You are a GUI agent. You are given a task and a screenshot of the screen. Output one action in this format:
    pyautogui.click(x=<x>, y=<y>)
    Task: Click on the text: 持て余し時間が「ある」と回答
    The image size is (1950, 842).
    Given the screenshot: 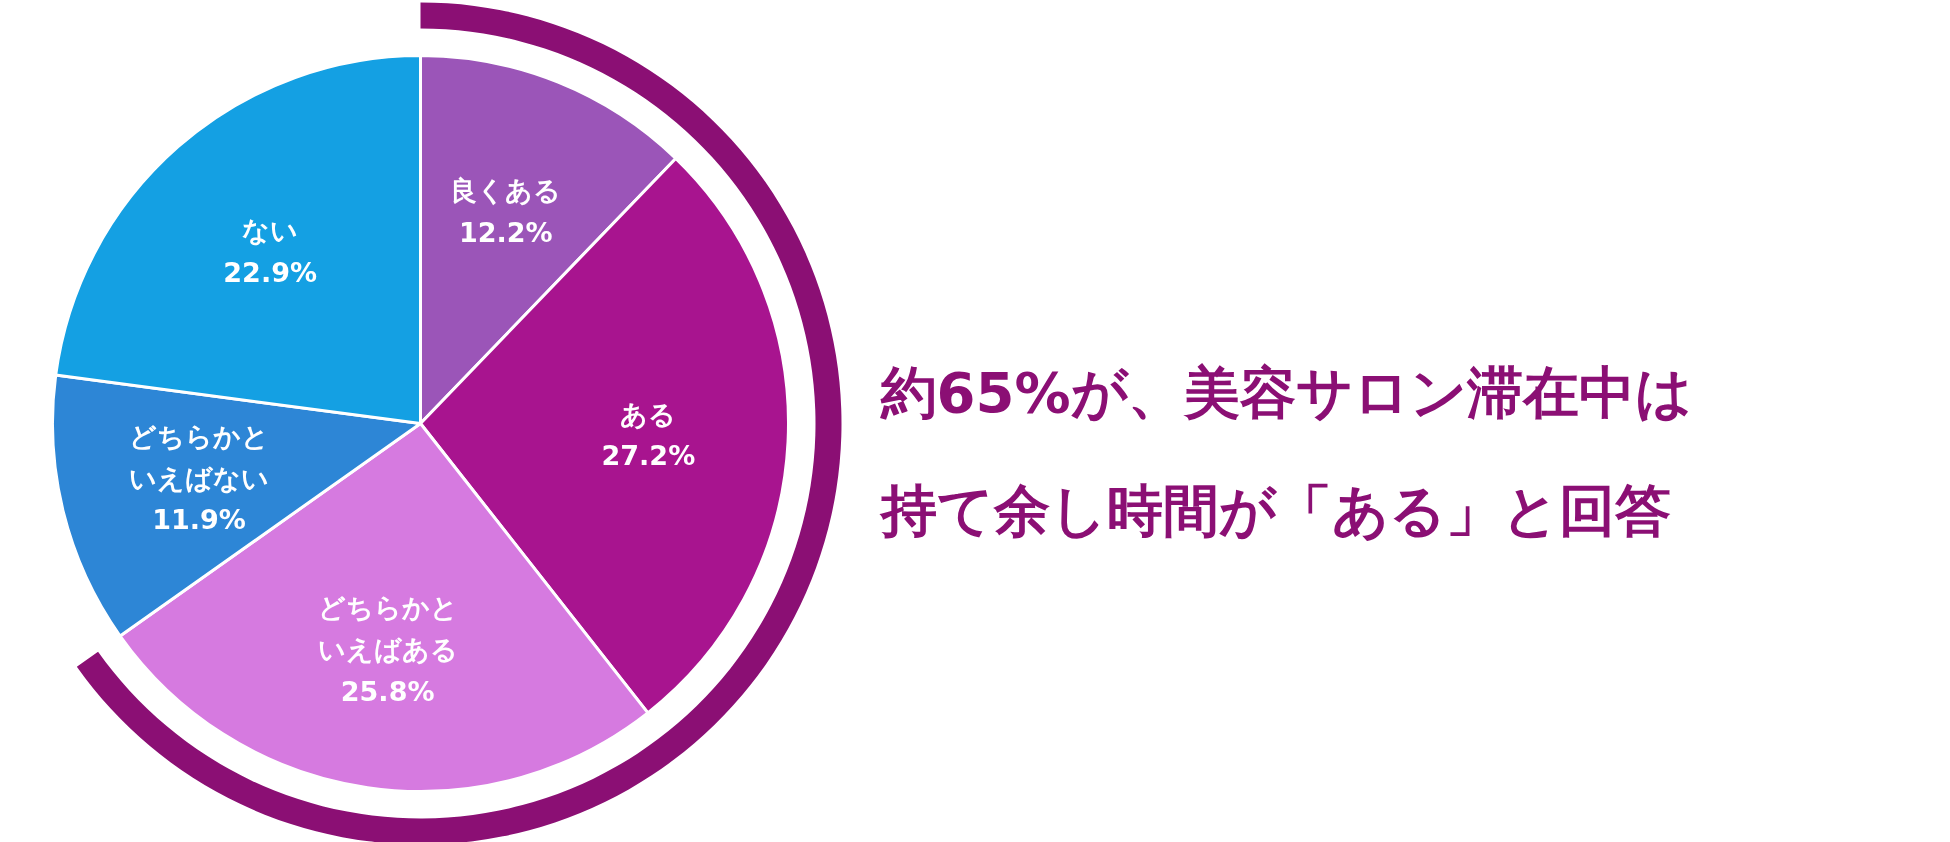 What is the action you would take?
    pyautogui.click(x=1274, y=510)
    